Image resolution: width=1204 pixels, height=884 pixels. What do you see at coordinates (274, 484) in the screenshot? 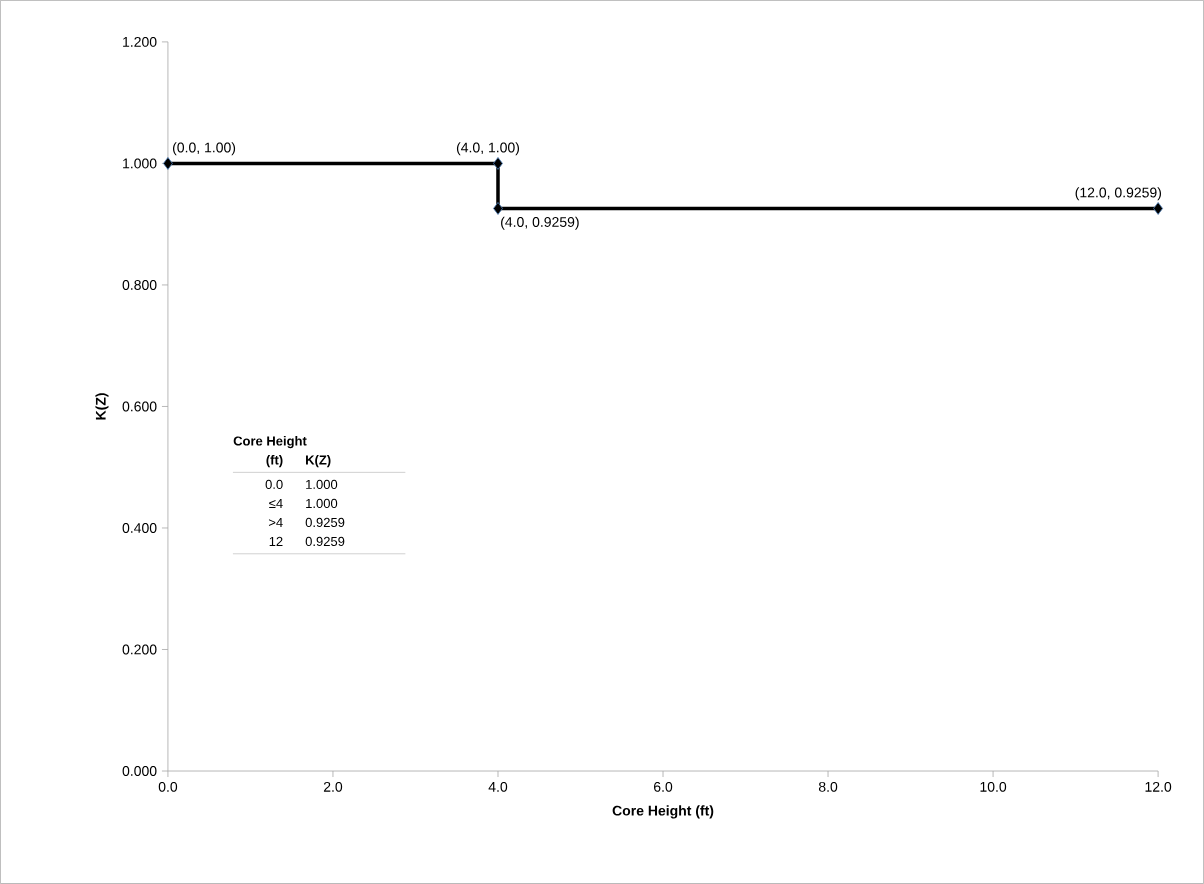
I see `annotation: 0.0` at bounding box center [274, 484].